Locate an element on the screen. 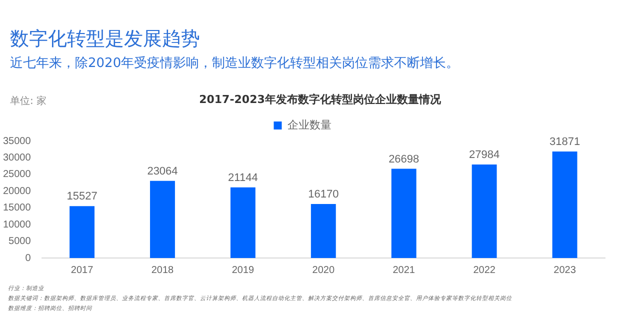  x-tick-label: 2022 is located at coordinates (484, 270).